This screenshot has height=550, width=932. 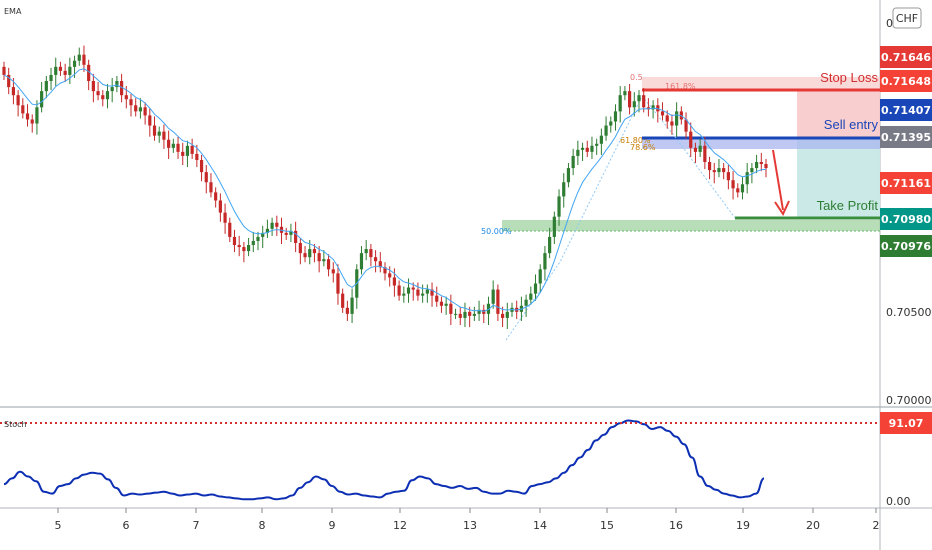 I want to click on x-tick-label: 14, so click(x=540, y=525).